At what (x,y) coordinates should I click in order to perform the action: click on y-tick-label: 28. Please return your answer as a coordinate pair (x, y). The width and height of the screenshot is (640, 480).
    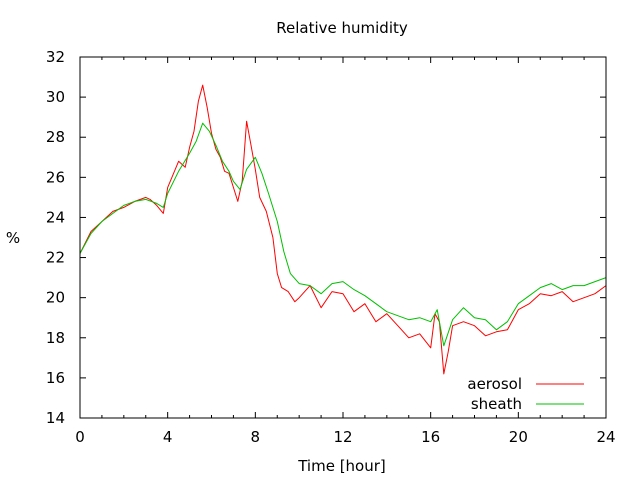
    Looking at the image, I should click on (55, 137).